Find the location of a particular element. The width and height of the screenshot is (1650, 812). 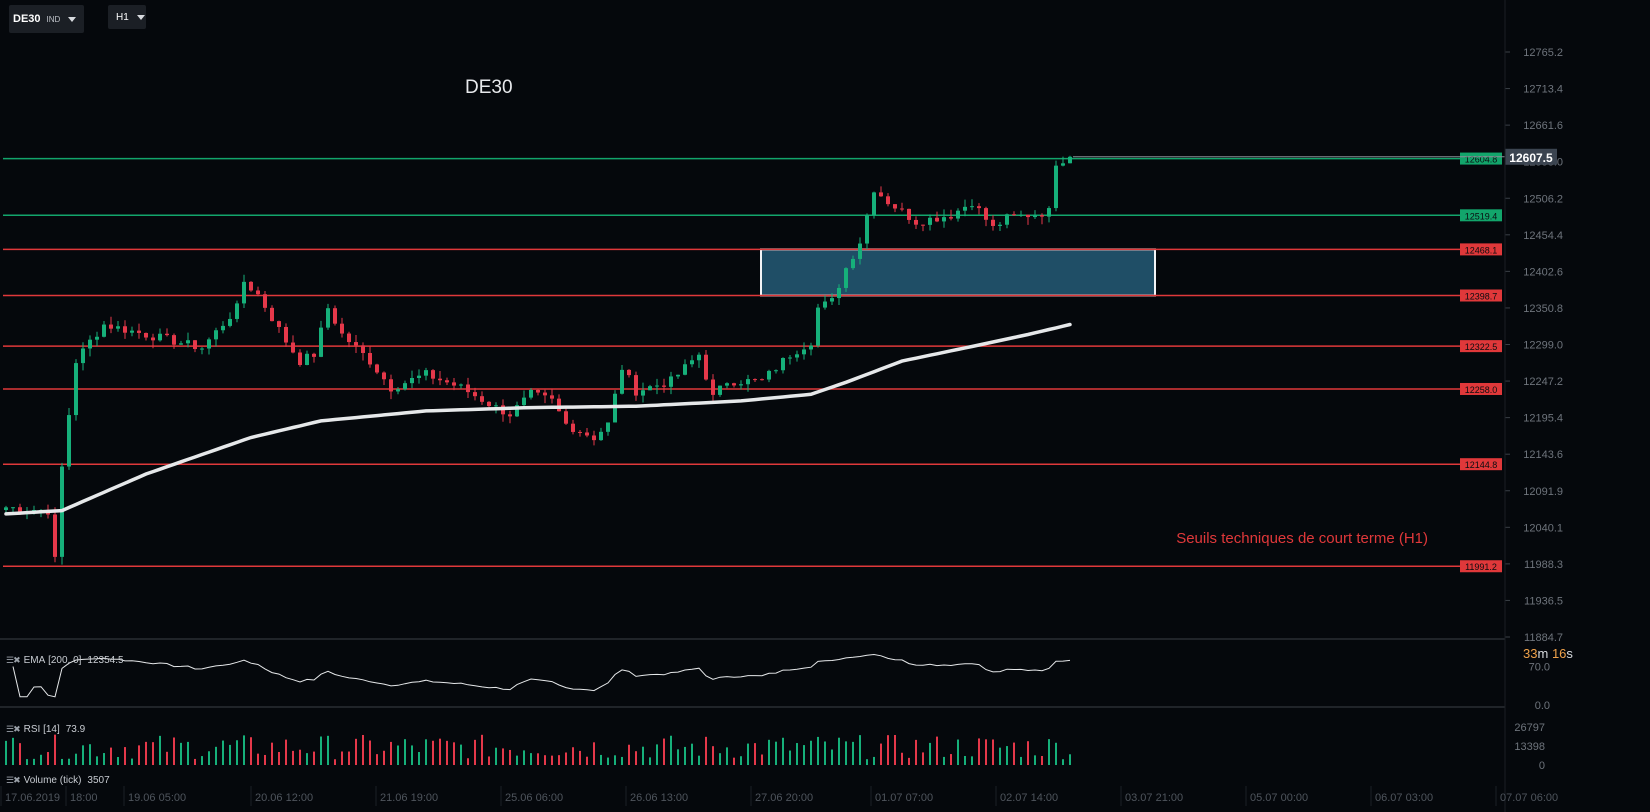

volume-indicator-tag: ☰✖ Volume (tick) 3507 is located at coordinates (58, 780).